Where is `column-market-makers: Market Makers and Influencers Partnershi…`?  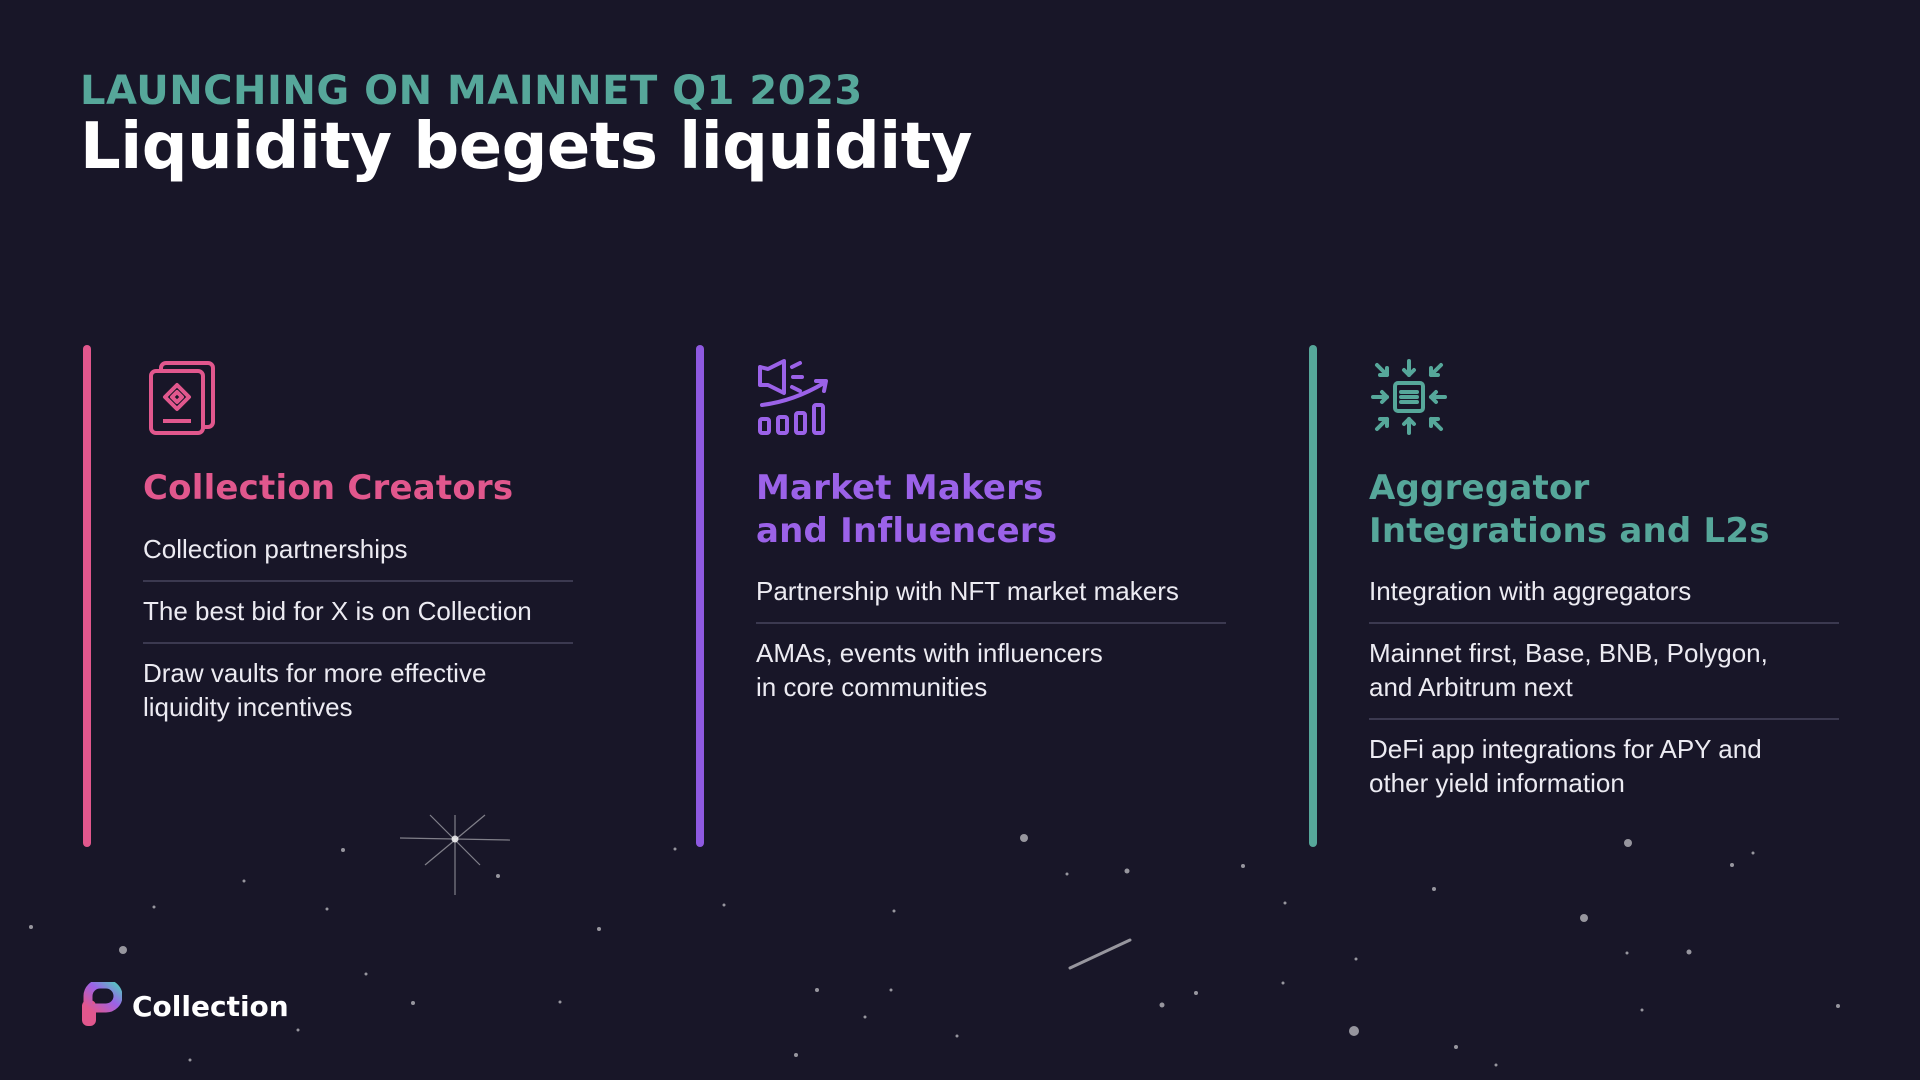
column-market-makers: Market Makers and Influencers Partnershi… is located at coordinates (976, 596).